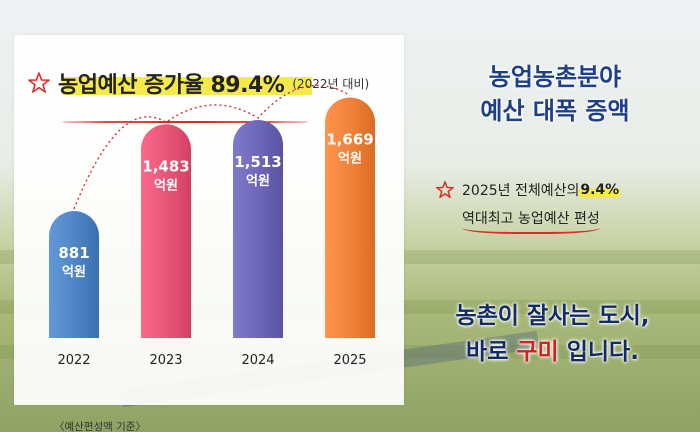 The width and height of the screenshot is (700, 432). What do you see at coordinates (521, 191) in the screenshot?
I see `budget-share-text: 2025년 전체예산의` at bounding box center [521, 191].